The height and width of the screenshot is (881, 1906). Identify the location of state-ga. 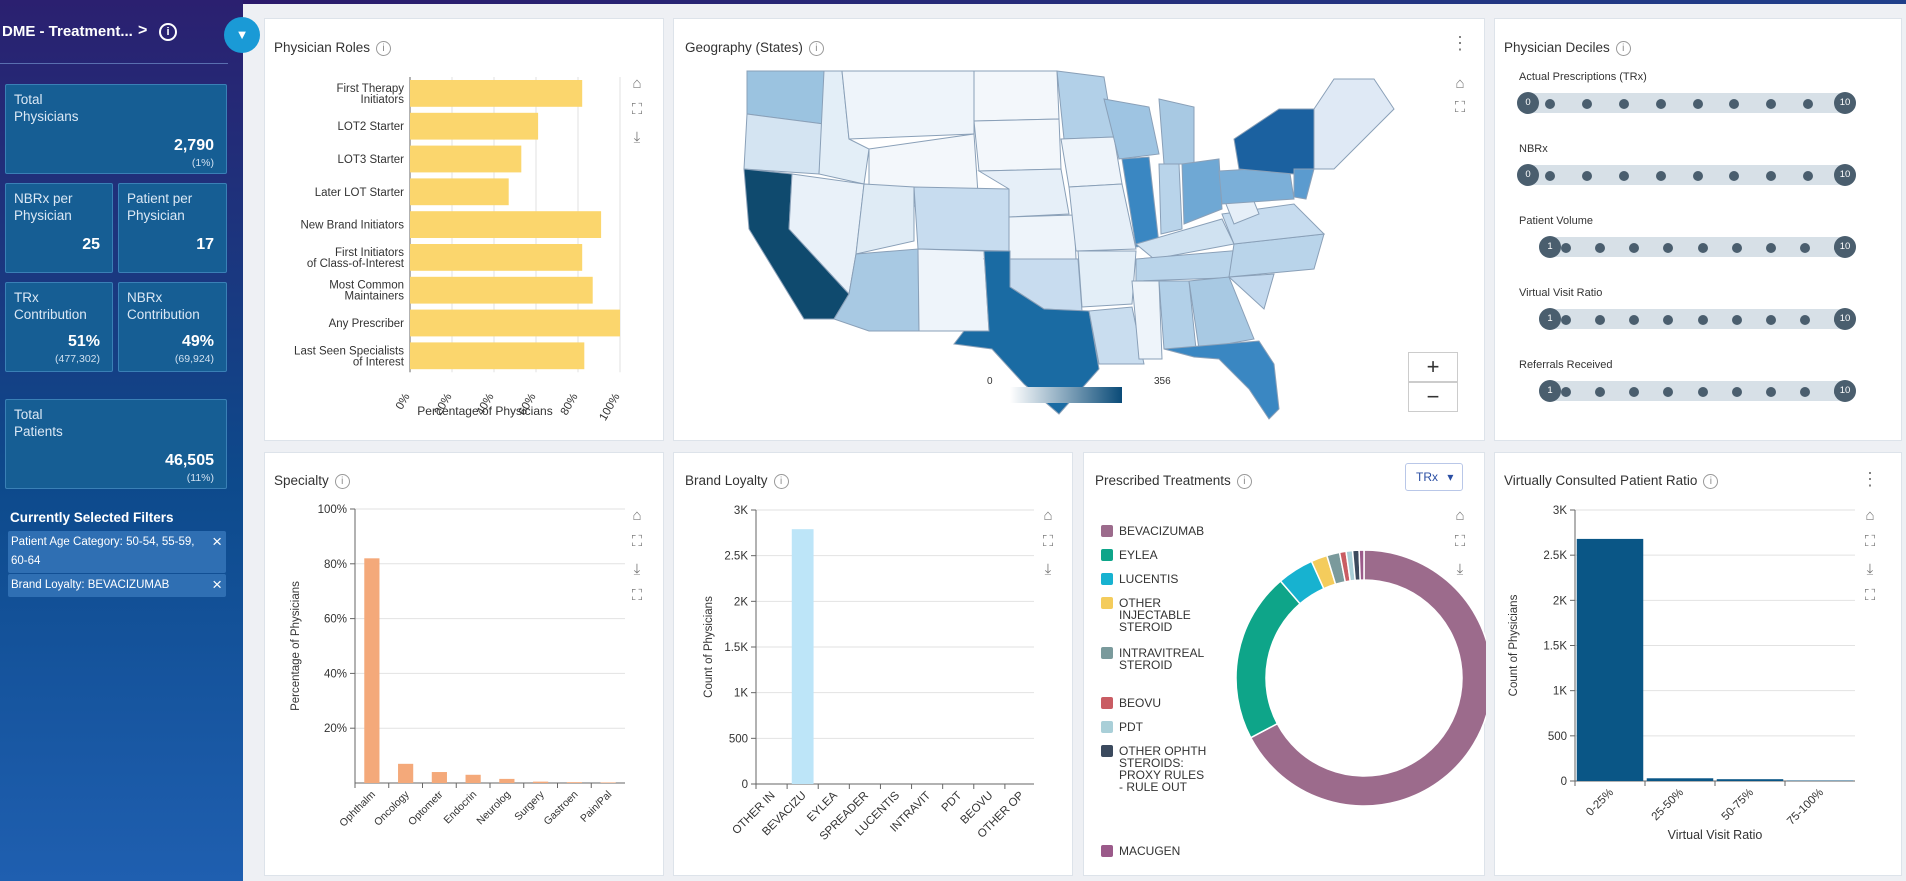
(1221, 313).